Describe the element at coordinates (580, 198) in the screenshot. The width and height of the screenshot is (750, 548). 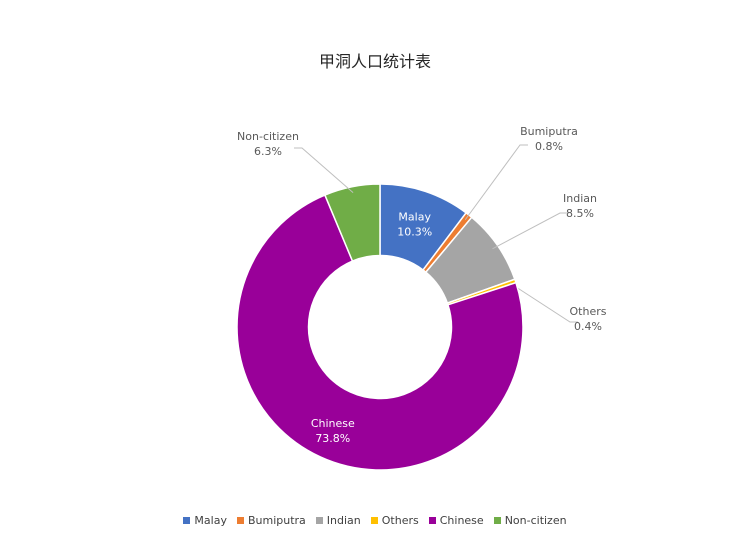
I see `slice-label-indian: Indian` at that location.